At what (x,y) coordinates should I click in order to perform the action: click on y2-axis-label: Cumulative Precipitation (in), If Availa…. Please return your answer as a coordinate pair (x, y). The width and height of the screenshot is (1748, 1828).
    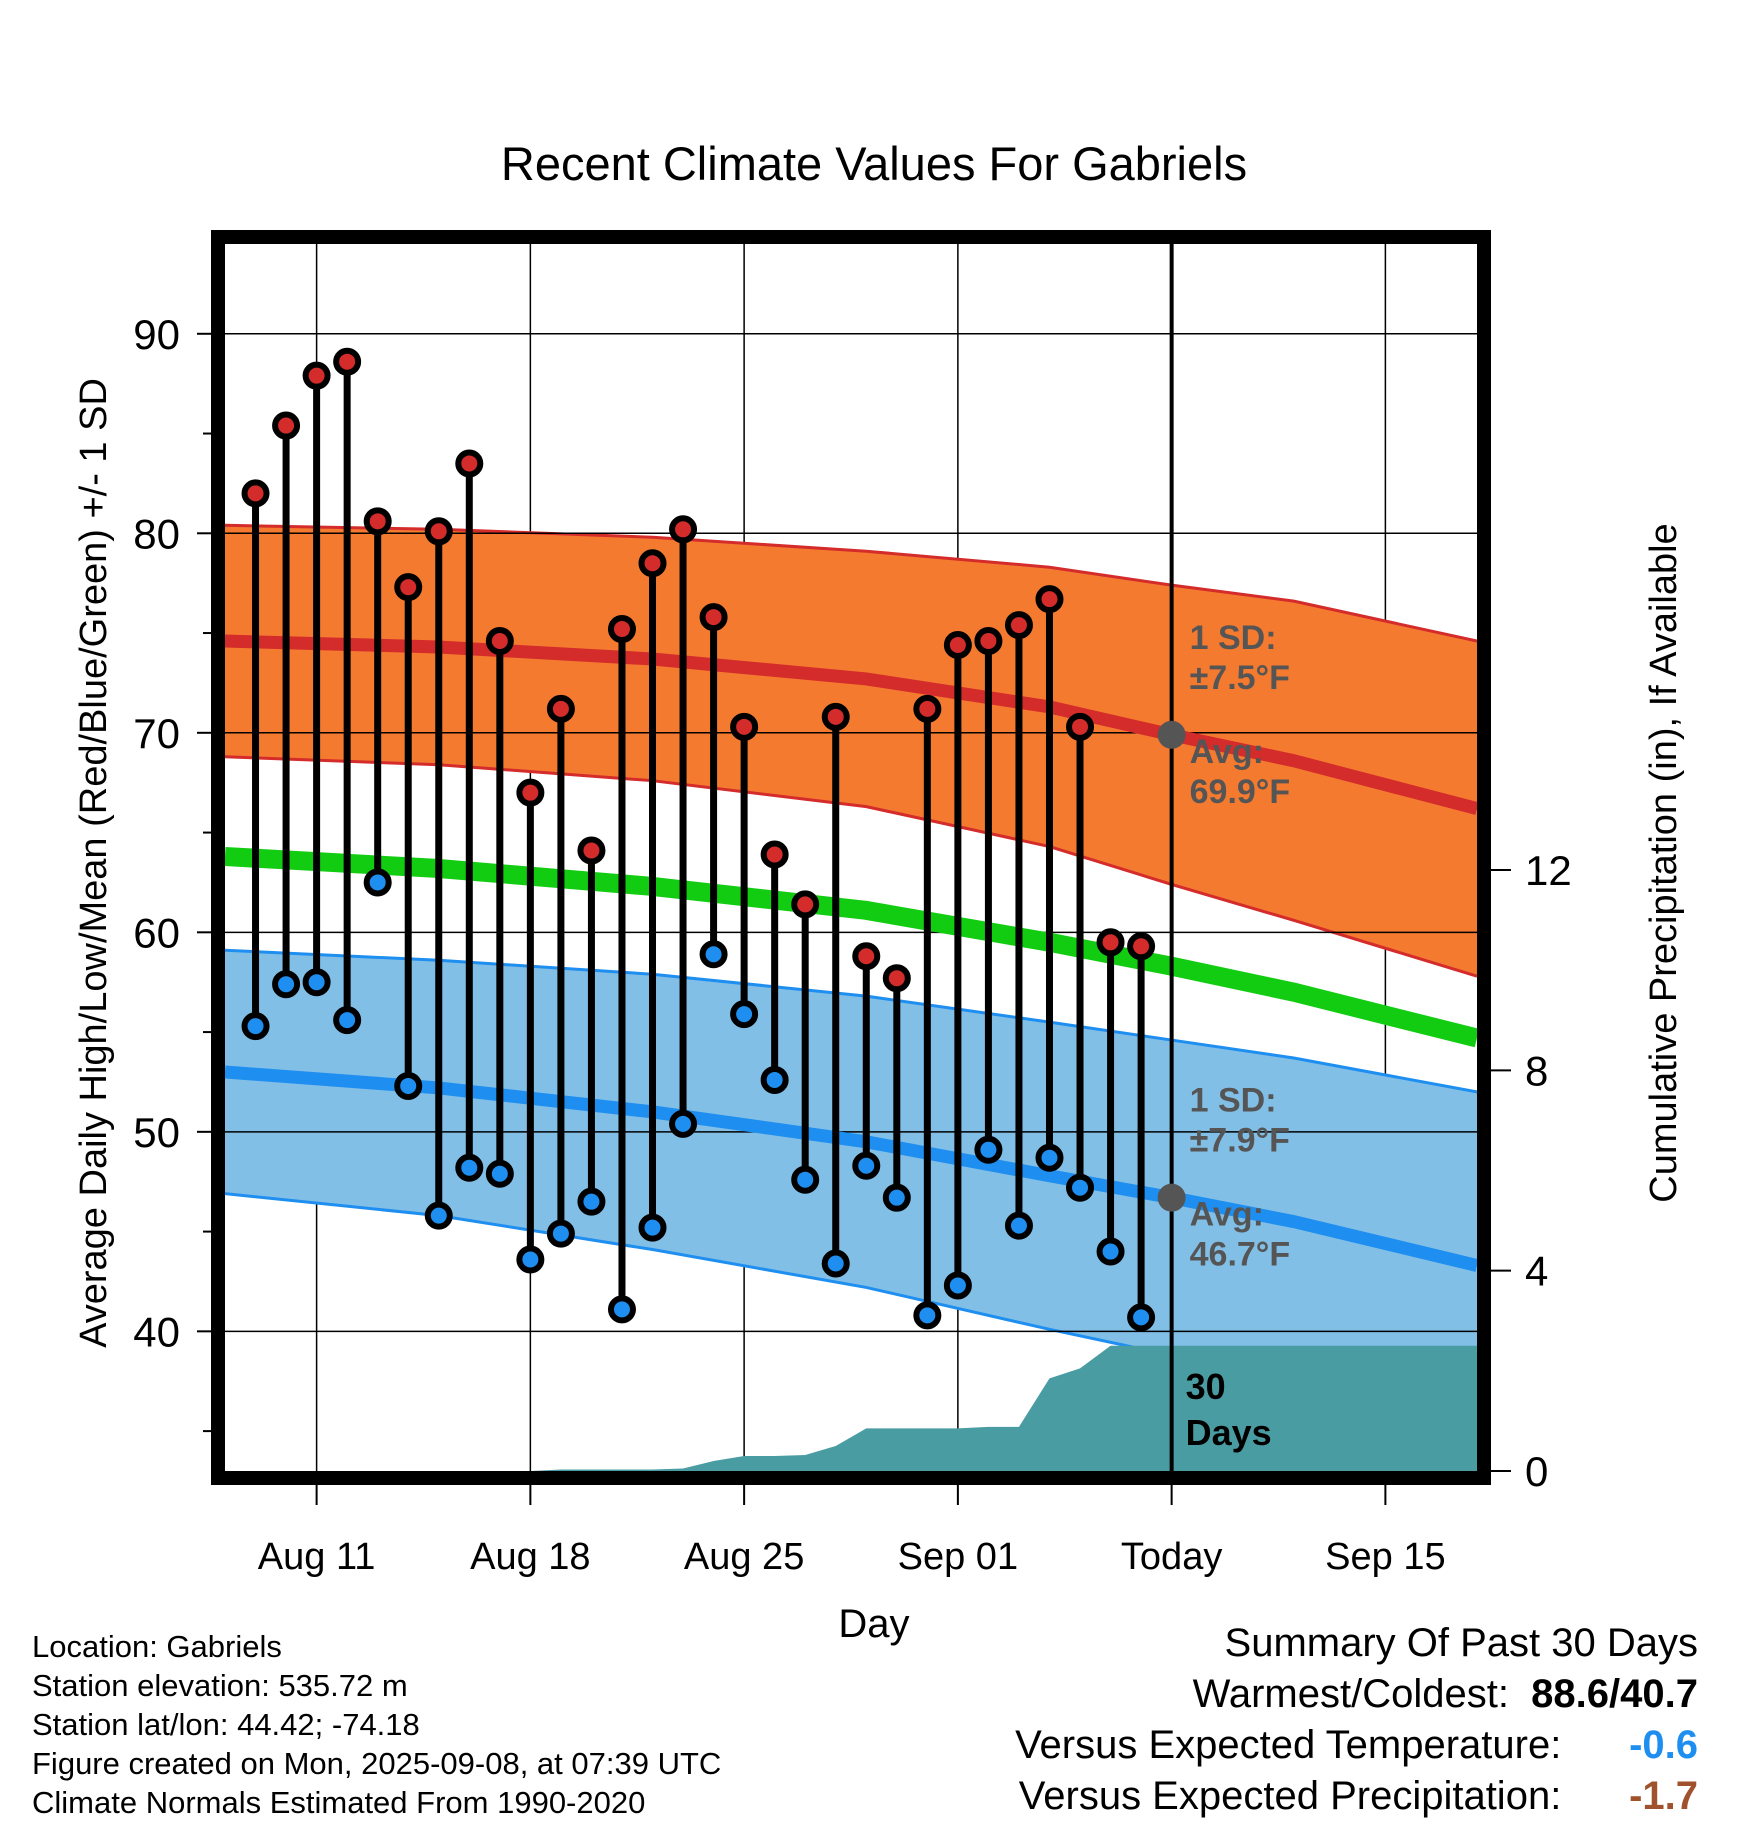
    Looking at the image, I should click on (1664, 862).